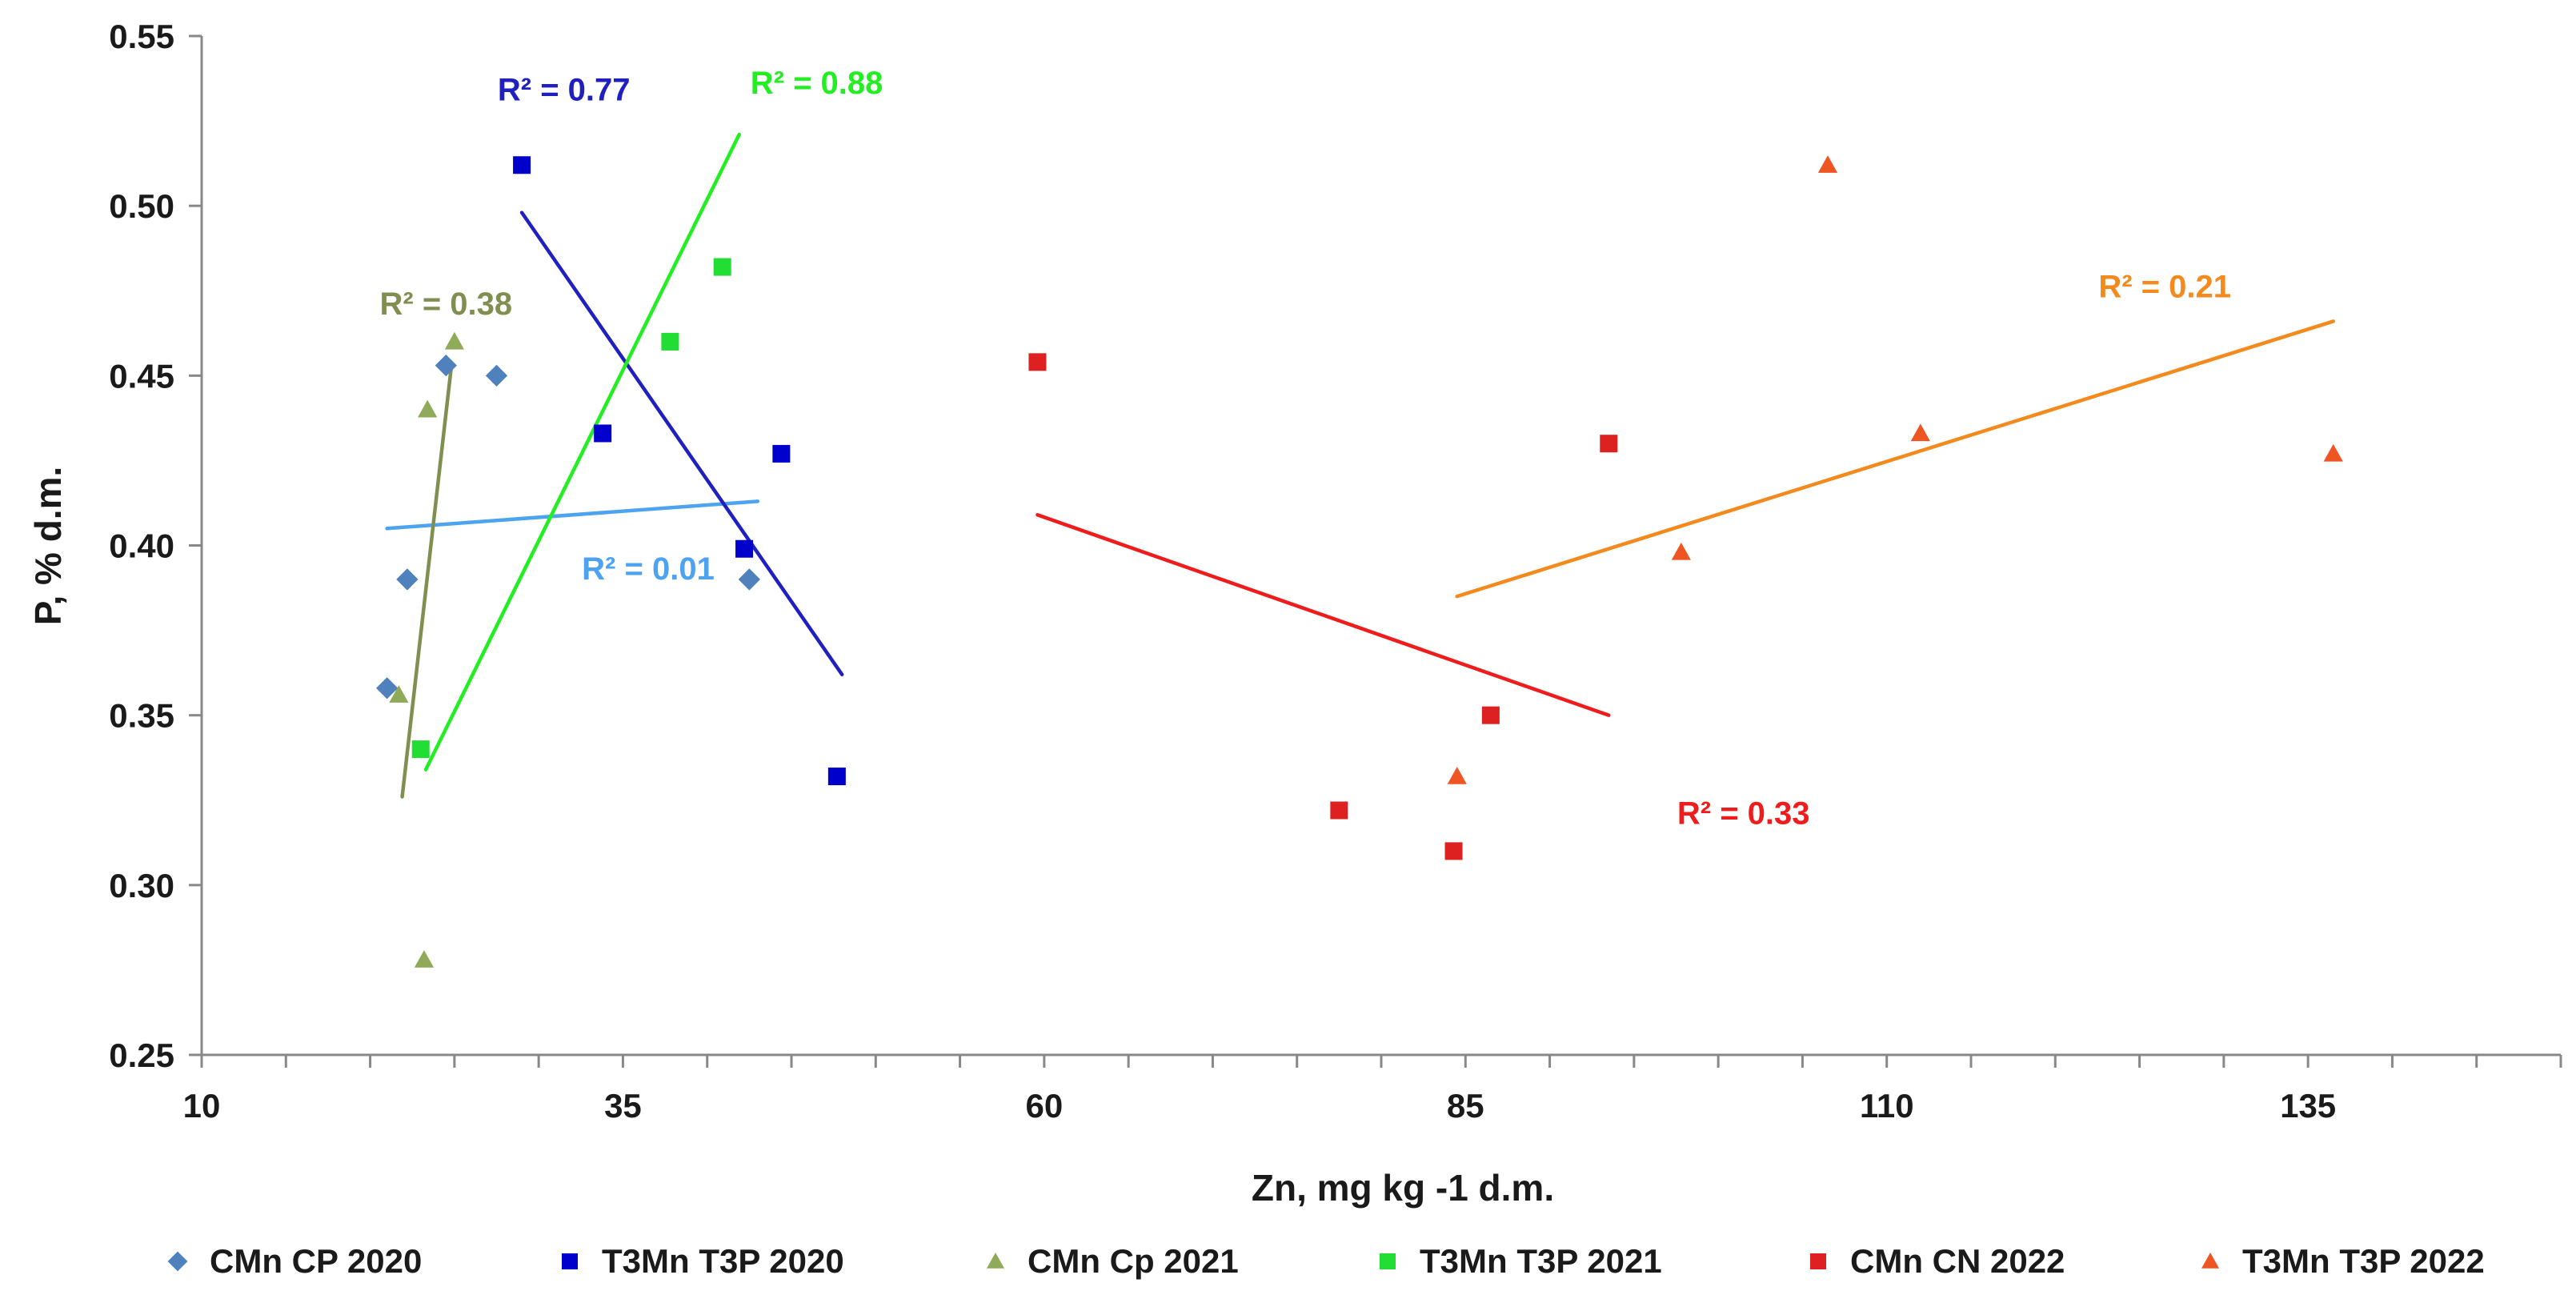 The width and height of the screenshot is (2576, 1315). What do you see at coordinates (1957, 1261) in the screenshot?
I see `legend-label-5: CMn CN 2022` at bounding box center [1957, 1261].